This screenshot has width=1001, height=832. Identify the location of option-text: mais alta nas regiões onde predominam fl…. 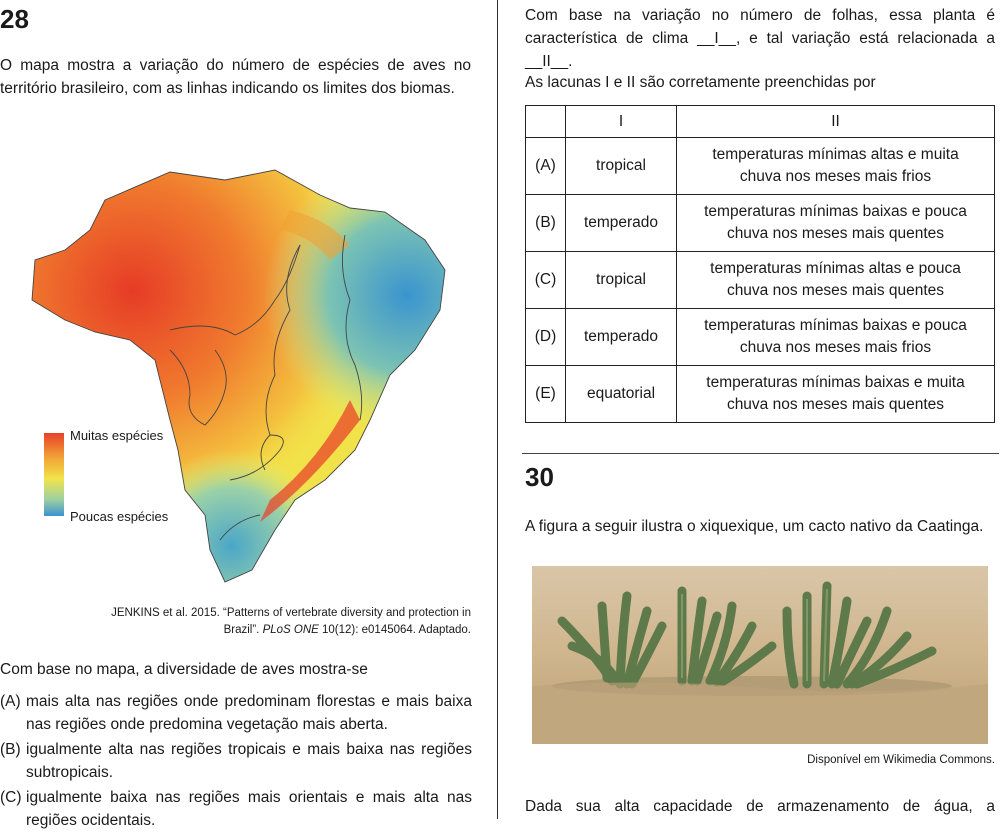
(249, 713).